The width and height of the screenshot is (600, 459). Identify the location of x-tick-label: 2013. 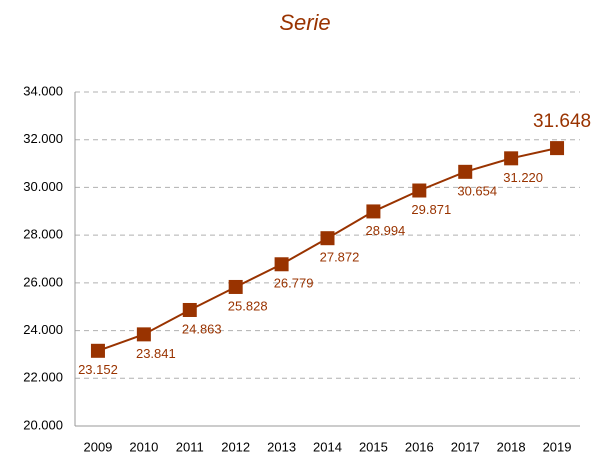
(281, 446).